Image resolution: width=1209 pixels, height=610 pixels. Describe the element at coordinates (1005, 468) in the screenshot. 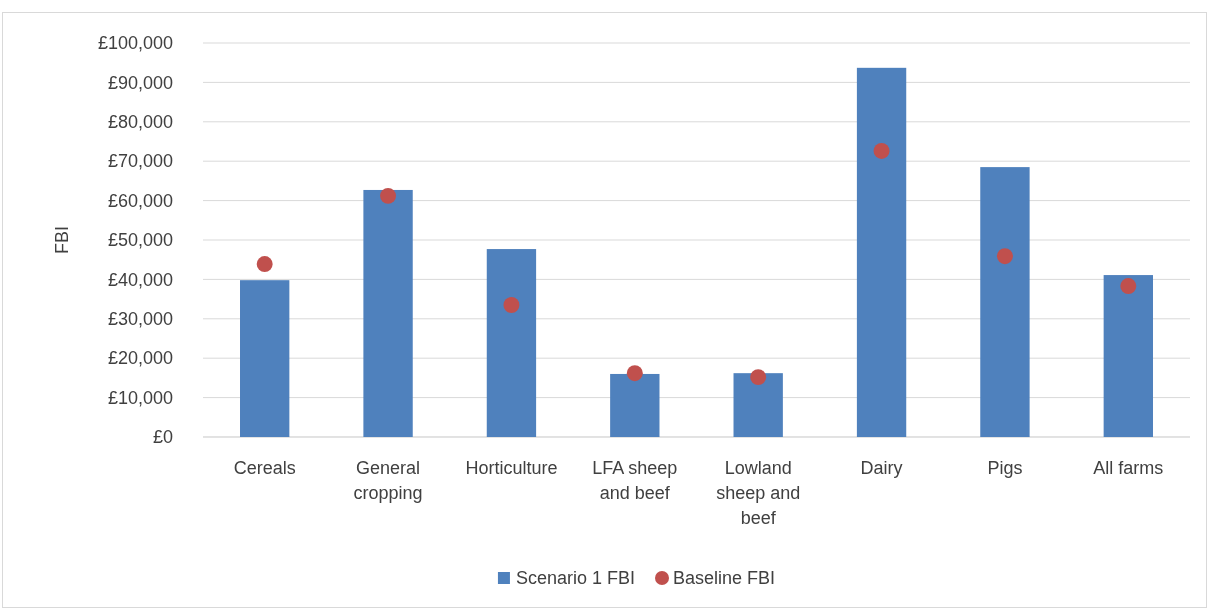

I see `x-tick-label: Pigs` at that location.